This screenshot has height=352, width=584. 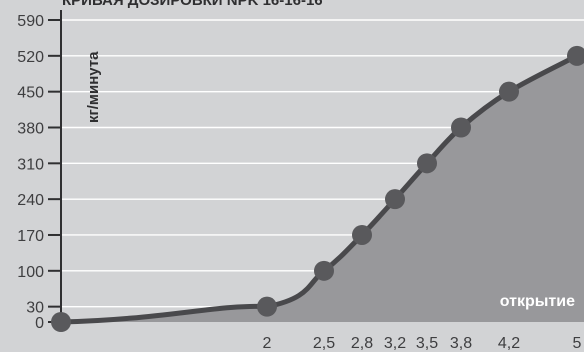 I want to click on x-tick-label: 4,2, so click(x=509, y=343).